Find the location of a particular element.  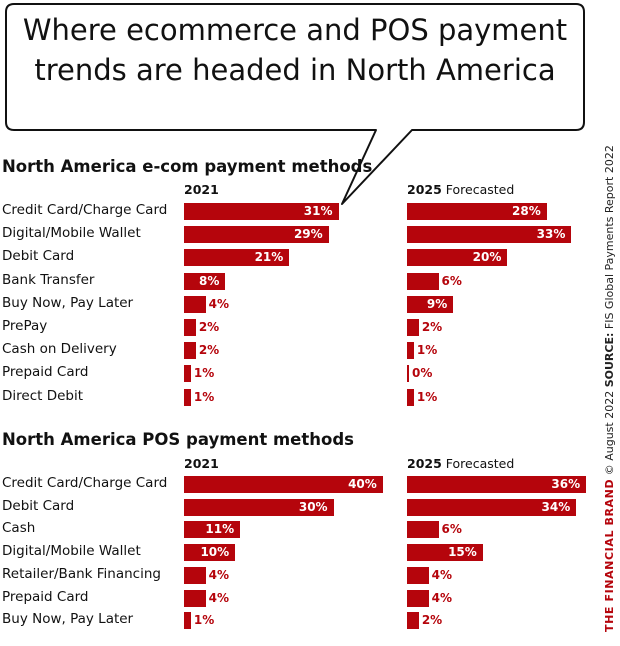

data-label: 33% is located at coordinates (551, 234).